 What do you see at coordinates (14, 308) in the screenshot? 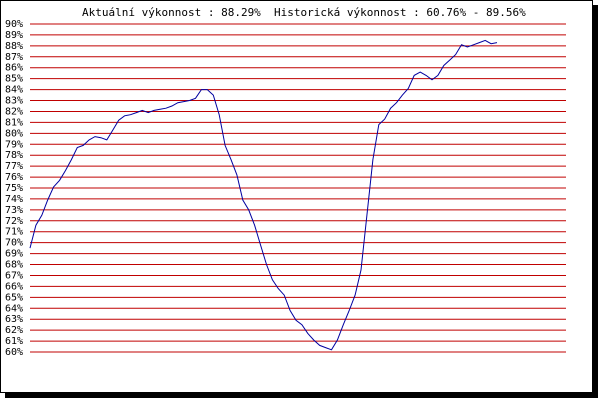
I see `y-tick-label: 64%` at bounding box center [14, 308].